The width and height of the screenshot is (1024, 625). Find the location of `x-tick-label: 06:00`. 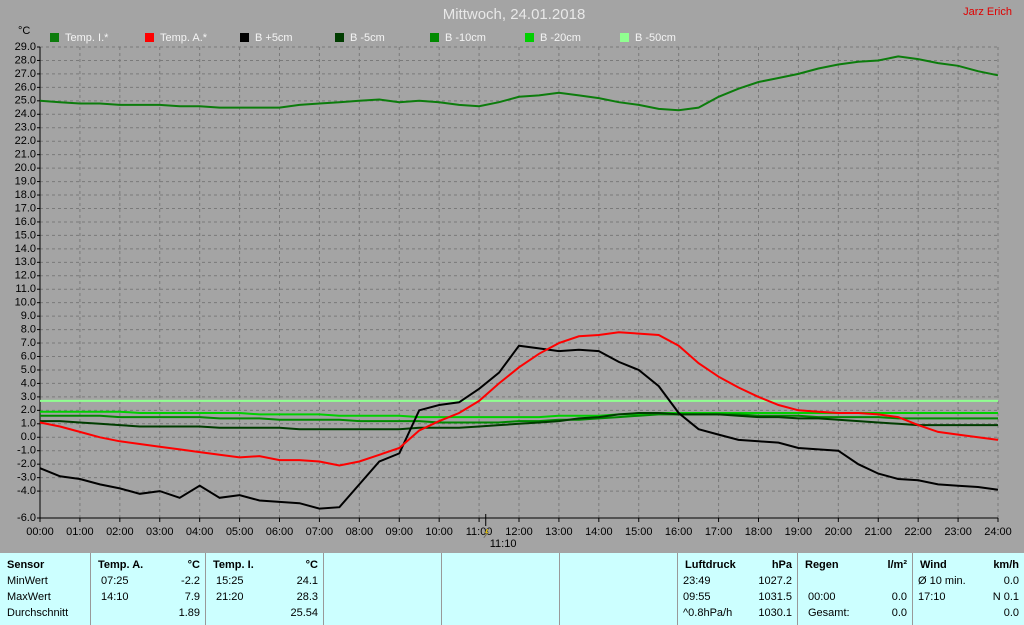

x-tick-label: 06:00 is located at coordinates (280, 532).